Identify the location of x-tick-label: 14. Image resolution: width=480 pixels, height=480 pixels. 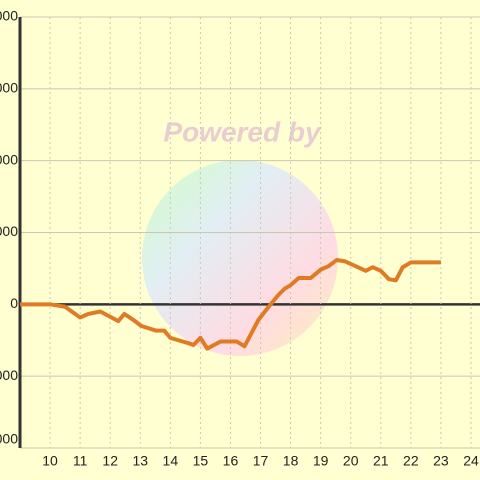
(171, 461).